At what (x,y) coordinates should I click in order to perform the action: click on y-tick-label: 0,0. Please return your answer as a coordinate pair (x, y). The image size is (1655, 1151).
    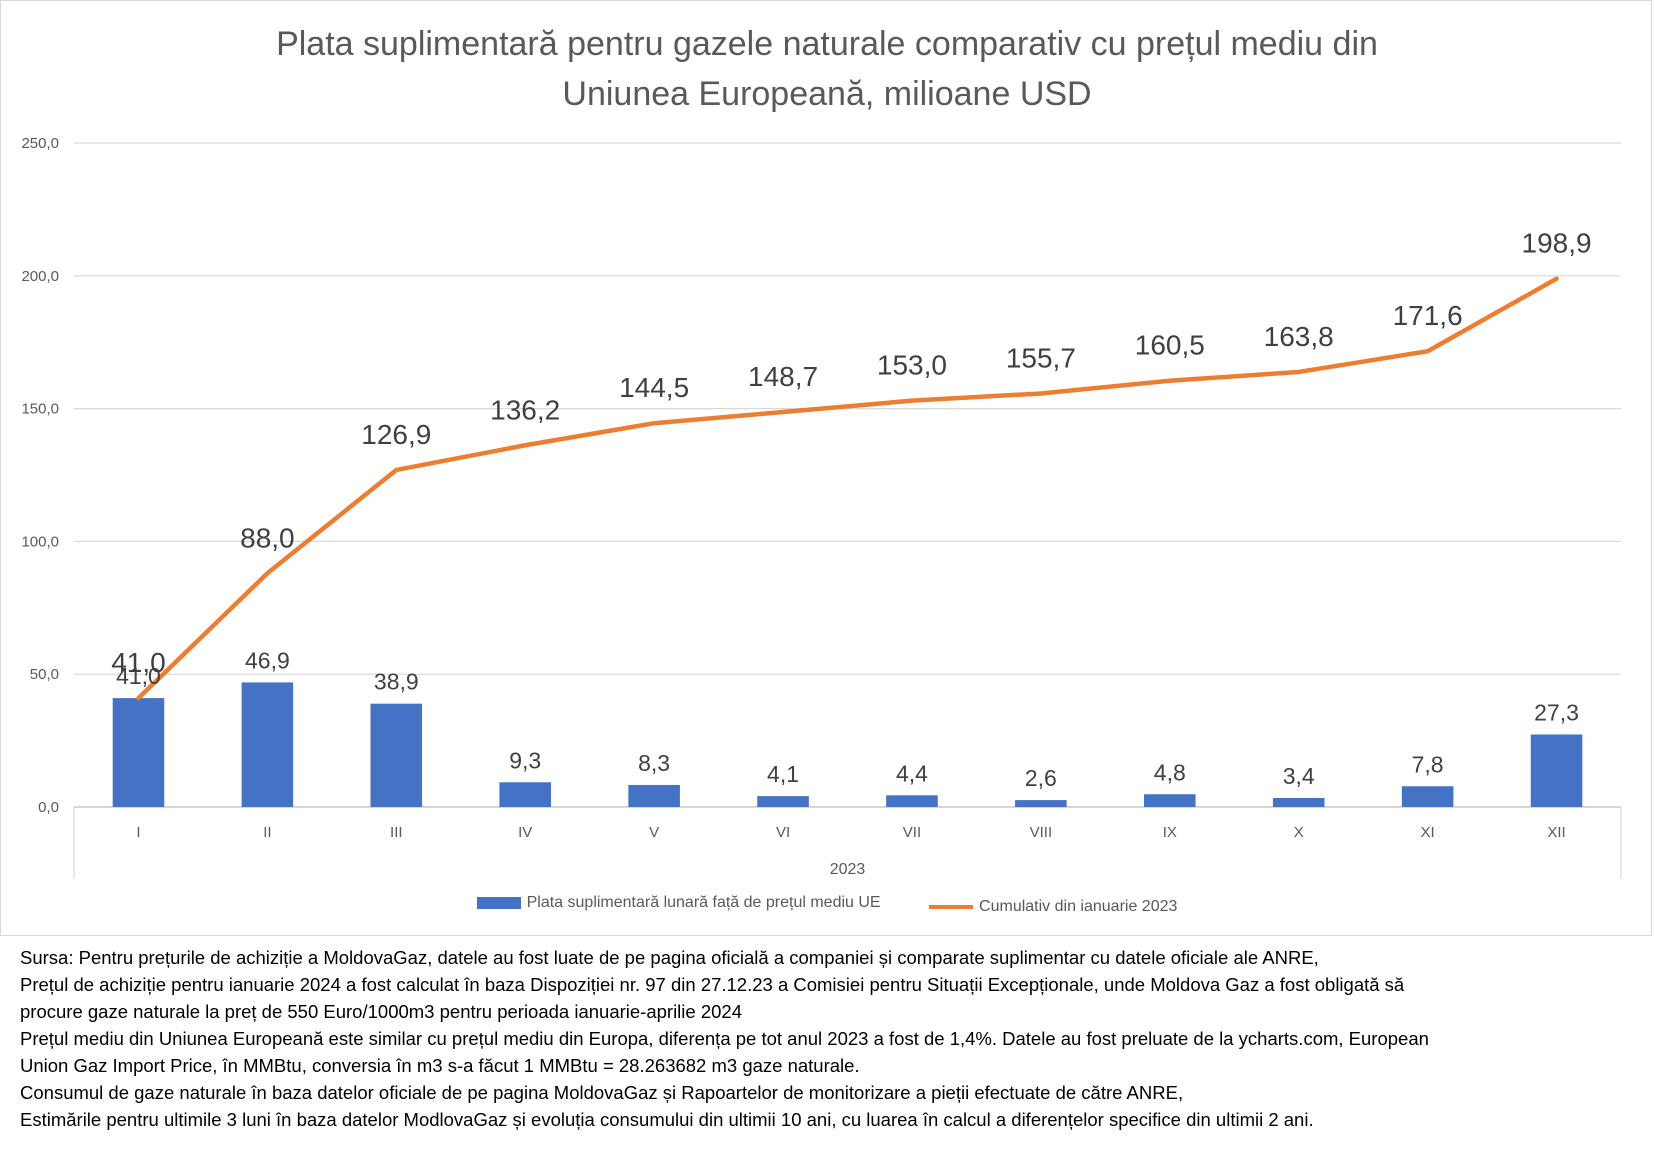
    Looking at the image, I should click on (48, 807).